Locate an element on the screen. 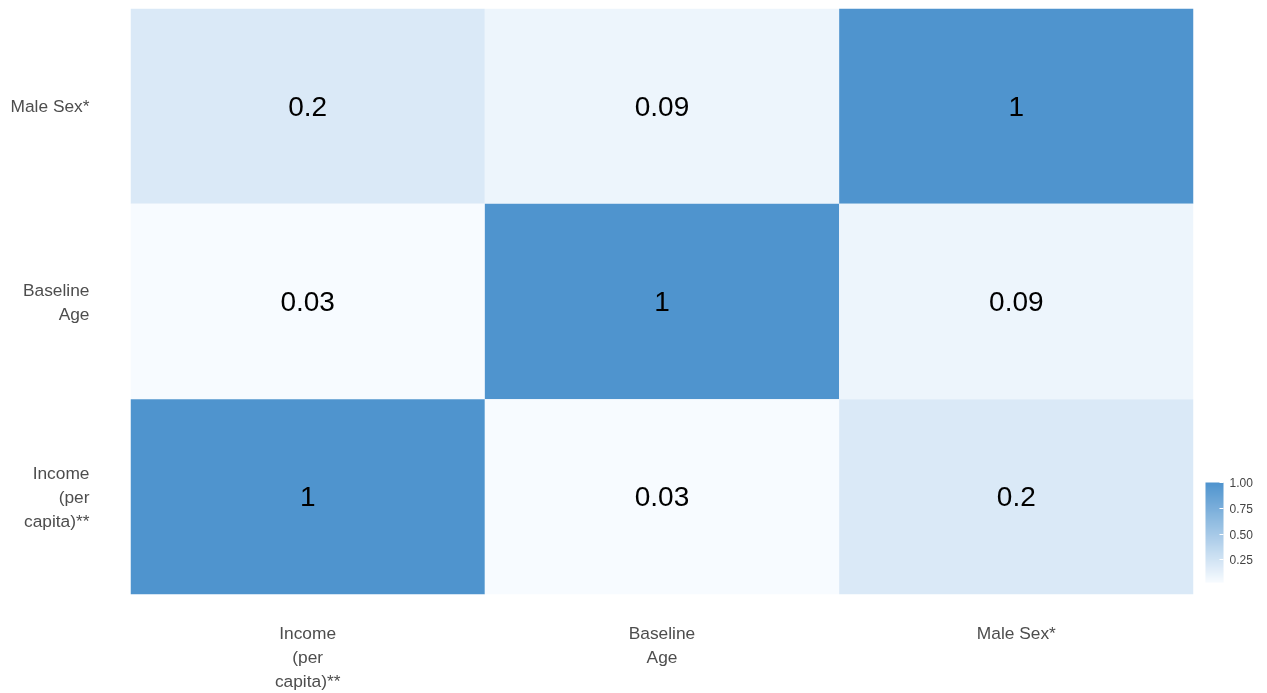 The height and width of the screenshot is (693, 1267). x-tick-label: Male Sex* is located at coordinates (1016, 632).